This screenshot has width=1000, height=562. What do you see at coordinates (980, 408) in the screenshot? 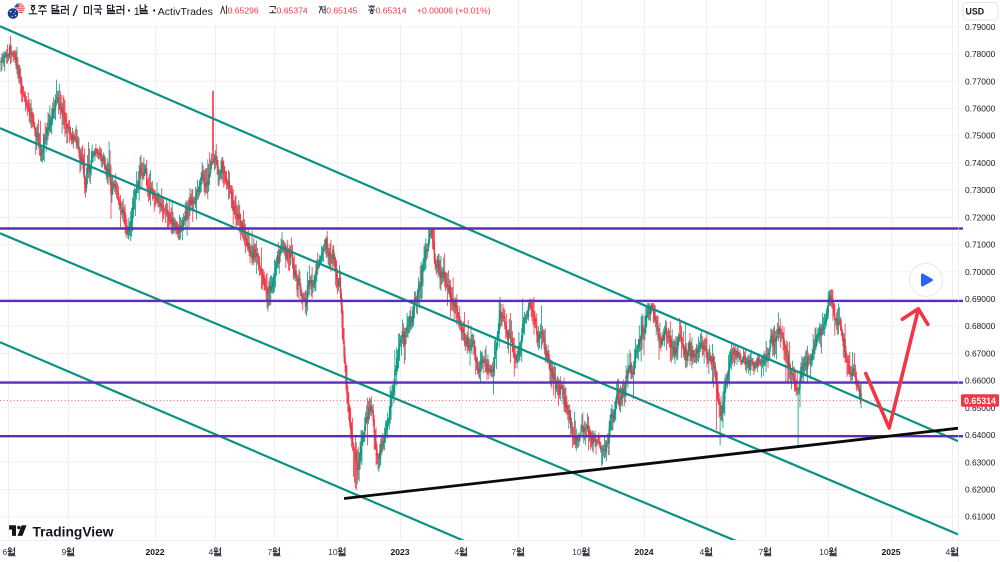
I see `svg-text: 0.65000` at bounding box center [980, 408].